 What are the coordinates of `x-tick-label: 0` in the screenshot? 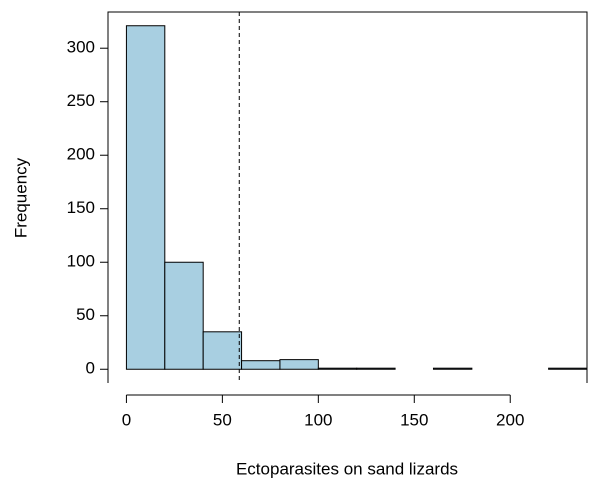 It's located at (126, 419).